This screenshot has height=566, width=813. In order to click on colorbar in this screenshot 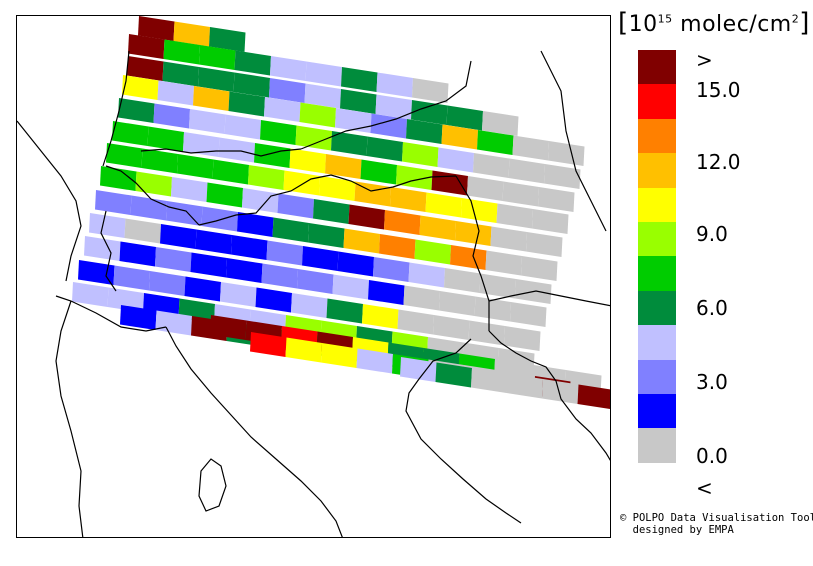, I will do `click(657, 256)`.